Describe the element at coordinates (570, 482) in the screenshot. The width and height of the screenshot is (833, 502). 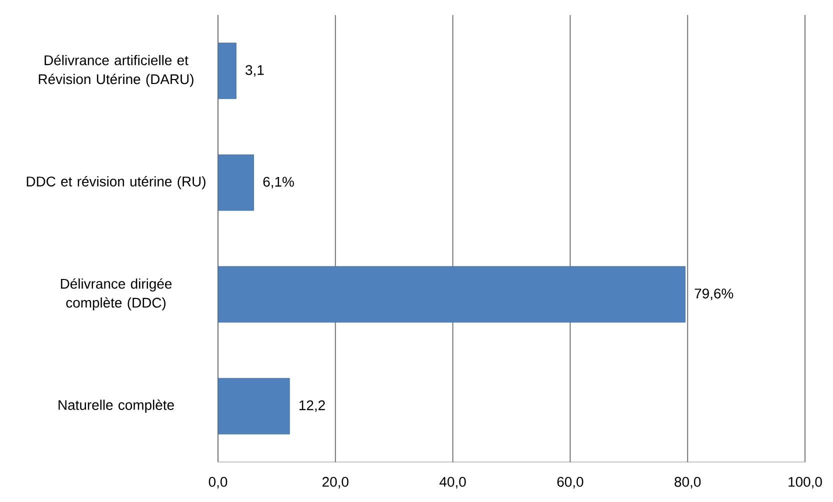
I see `x-tick-label: 60,0` at that location.